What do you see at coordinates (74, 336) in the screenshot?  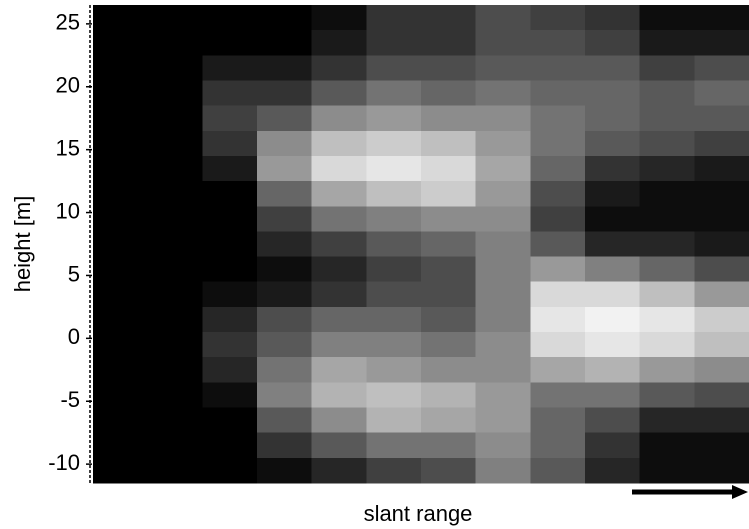 I see `y-tick-label: 0` at bounding box center [74, 336].